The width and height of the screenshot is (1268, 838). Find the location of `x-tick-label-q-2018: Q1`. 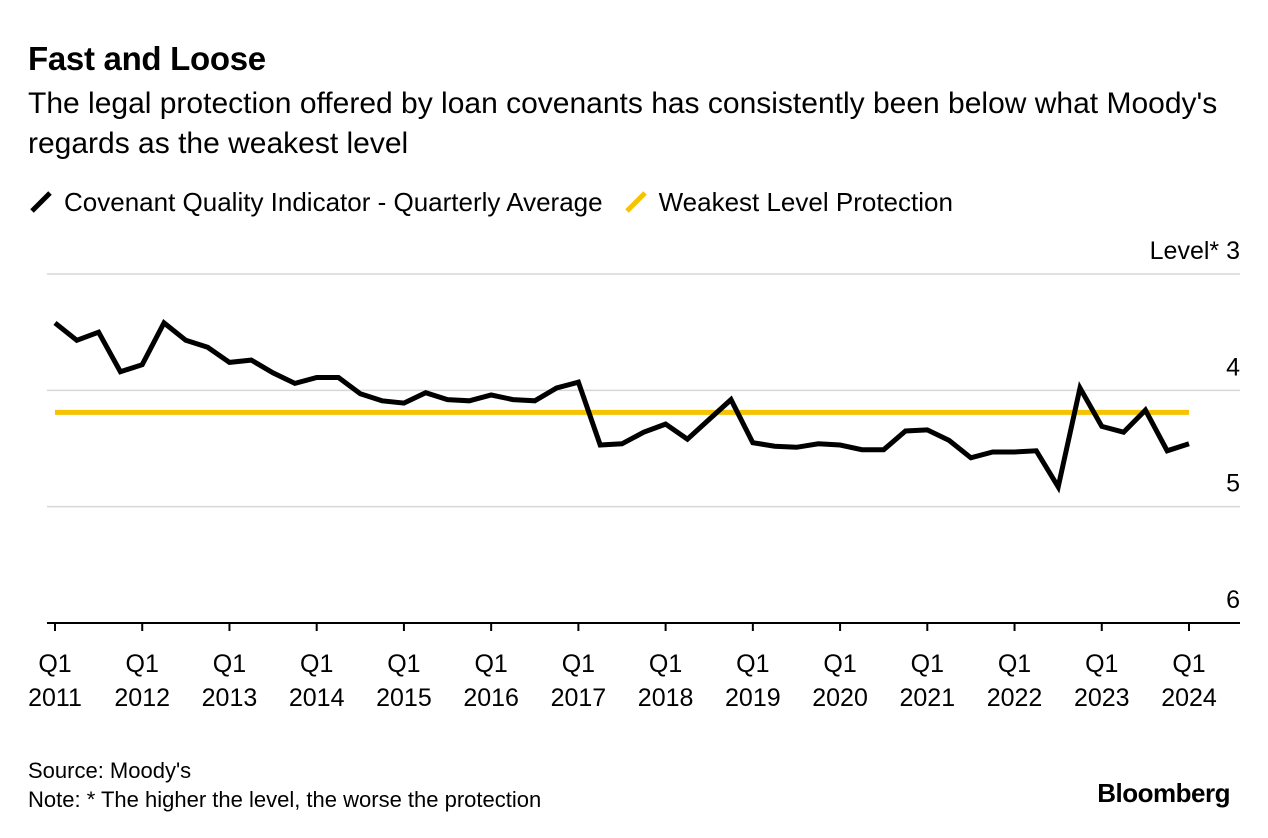

x-tick-label-q-2018: Q1 is located at coordinates (665, 664).